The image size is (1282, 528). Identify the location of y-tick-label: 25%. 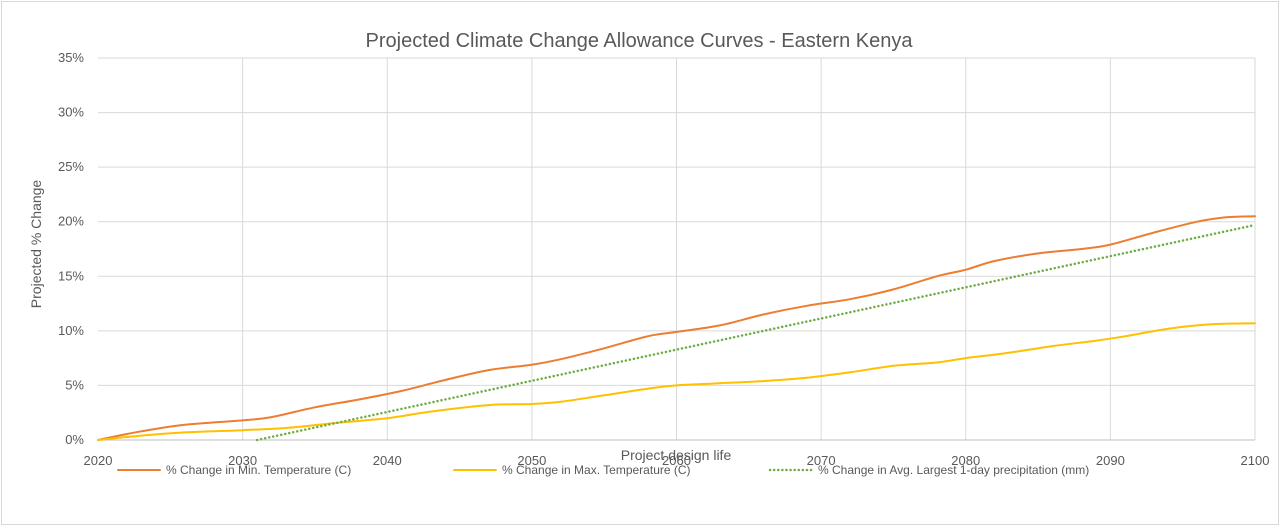
(71, 166).